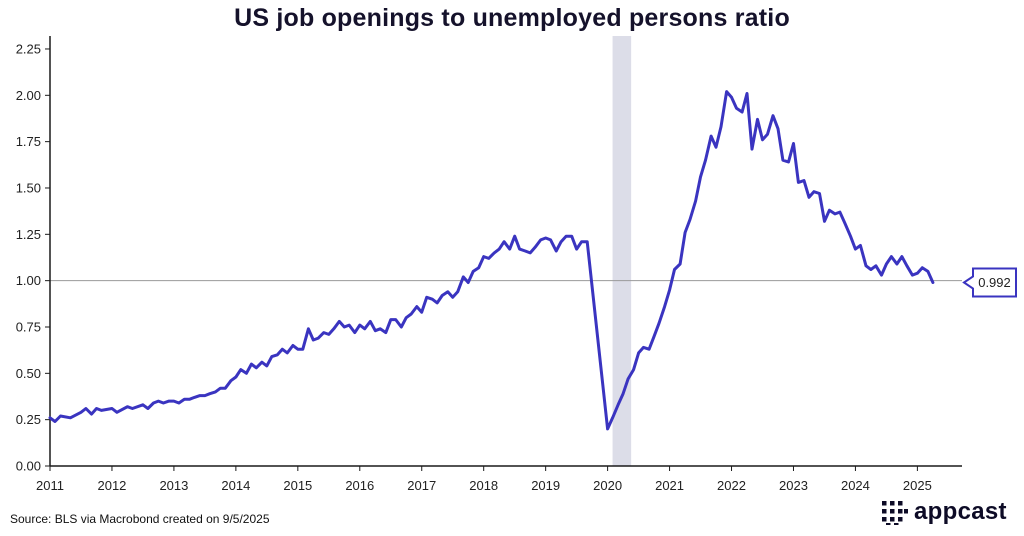  I want to click on logo-wordmark: appcast, so click(960, 511).